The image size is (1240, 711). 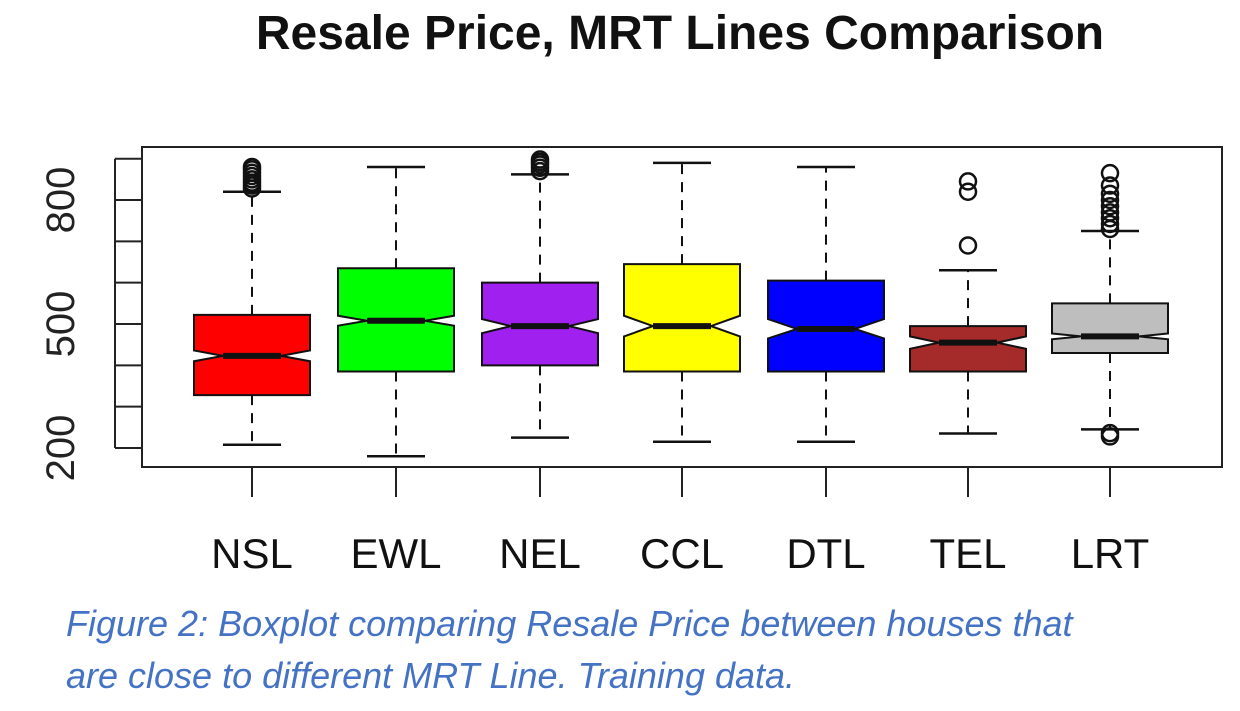 I want to click on y-tick-label-800: 800, so click(x=61, y=200).